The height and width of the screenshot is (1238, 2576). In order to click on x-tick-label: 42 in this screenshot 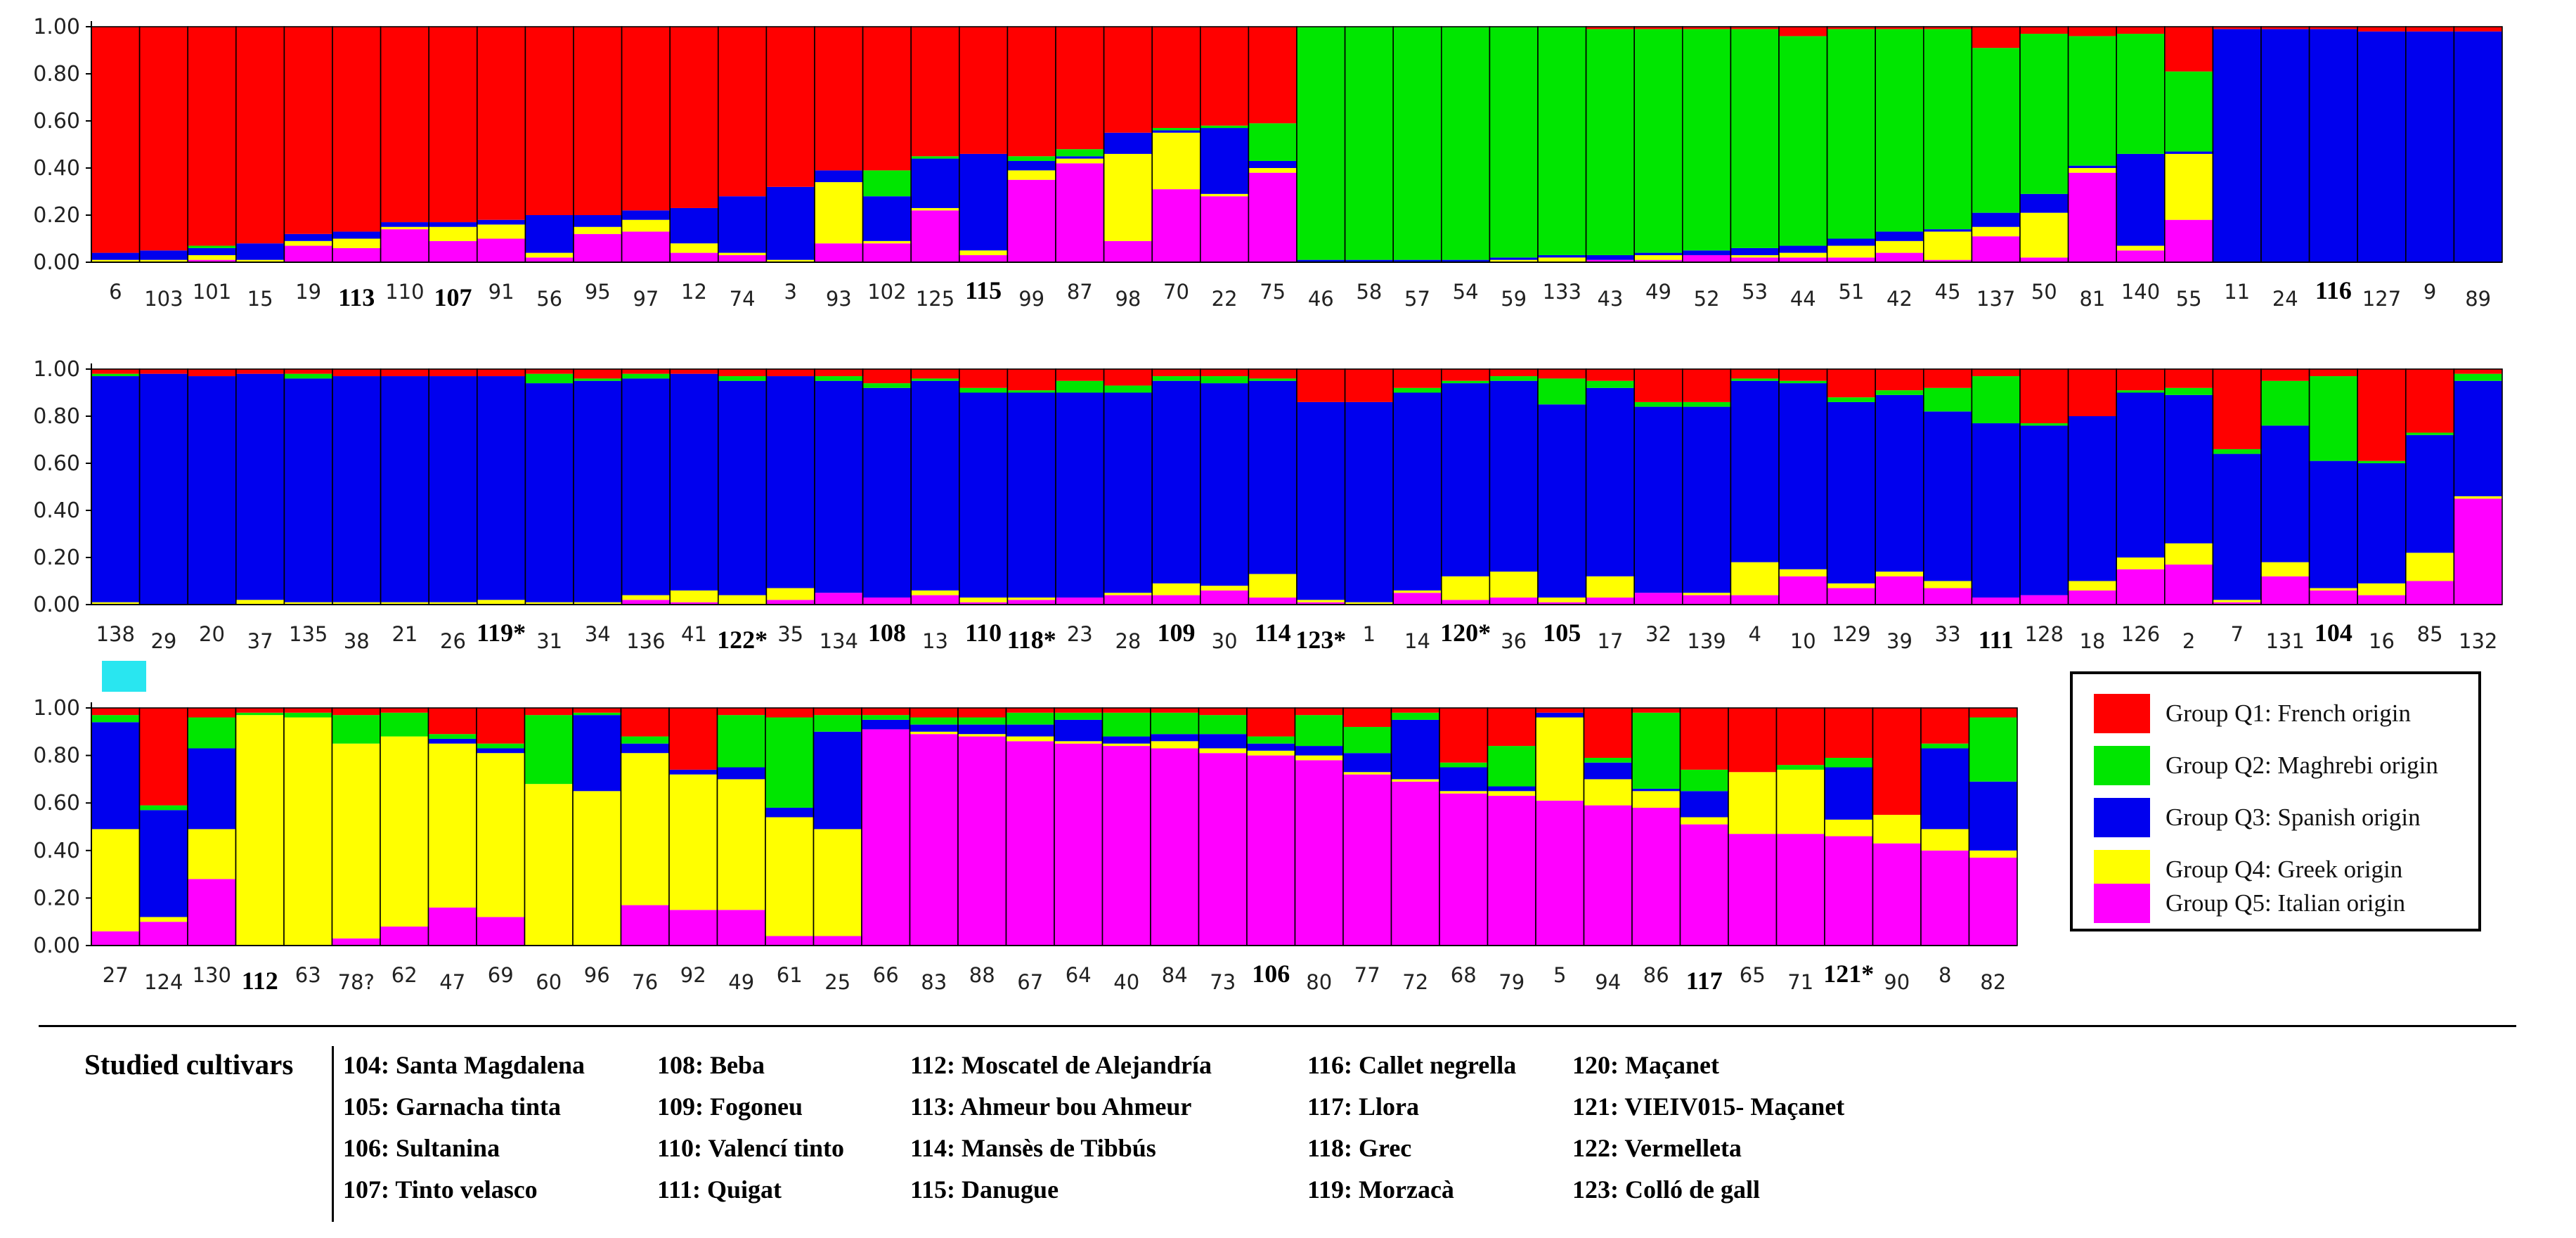, I will do `click(1899, 299)`.